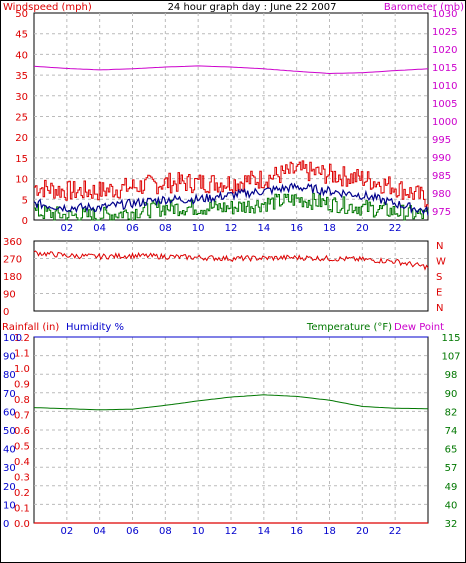 The height and width of the screenshot is (563, 466). Describe the element at coordinates (66, 531) in the screenshot. I see `climate-time-tick: 02` at that location.